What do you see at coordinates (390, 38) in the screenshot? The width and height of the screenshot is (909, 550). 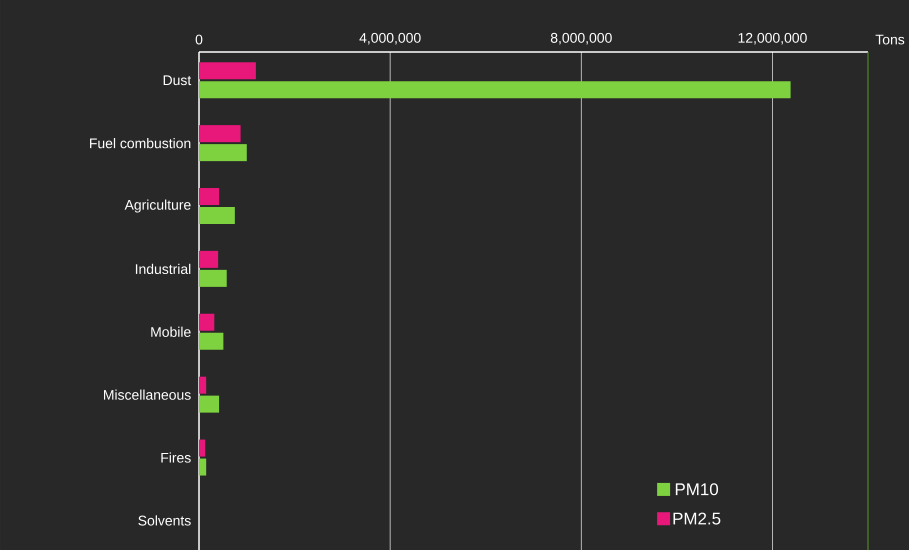 I see `x-tick-label: 4,000,000` at bounding box center [390, 38].